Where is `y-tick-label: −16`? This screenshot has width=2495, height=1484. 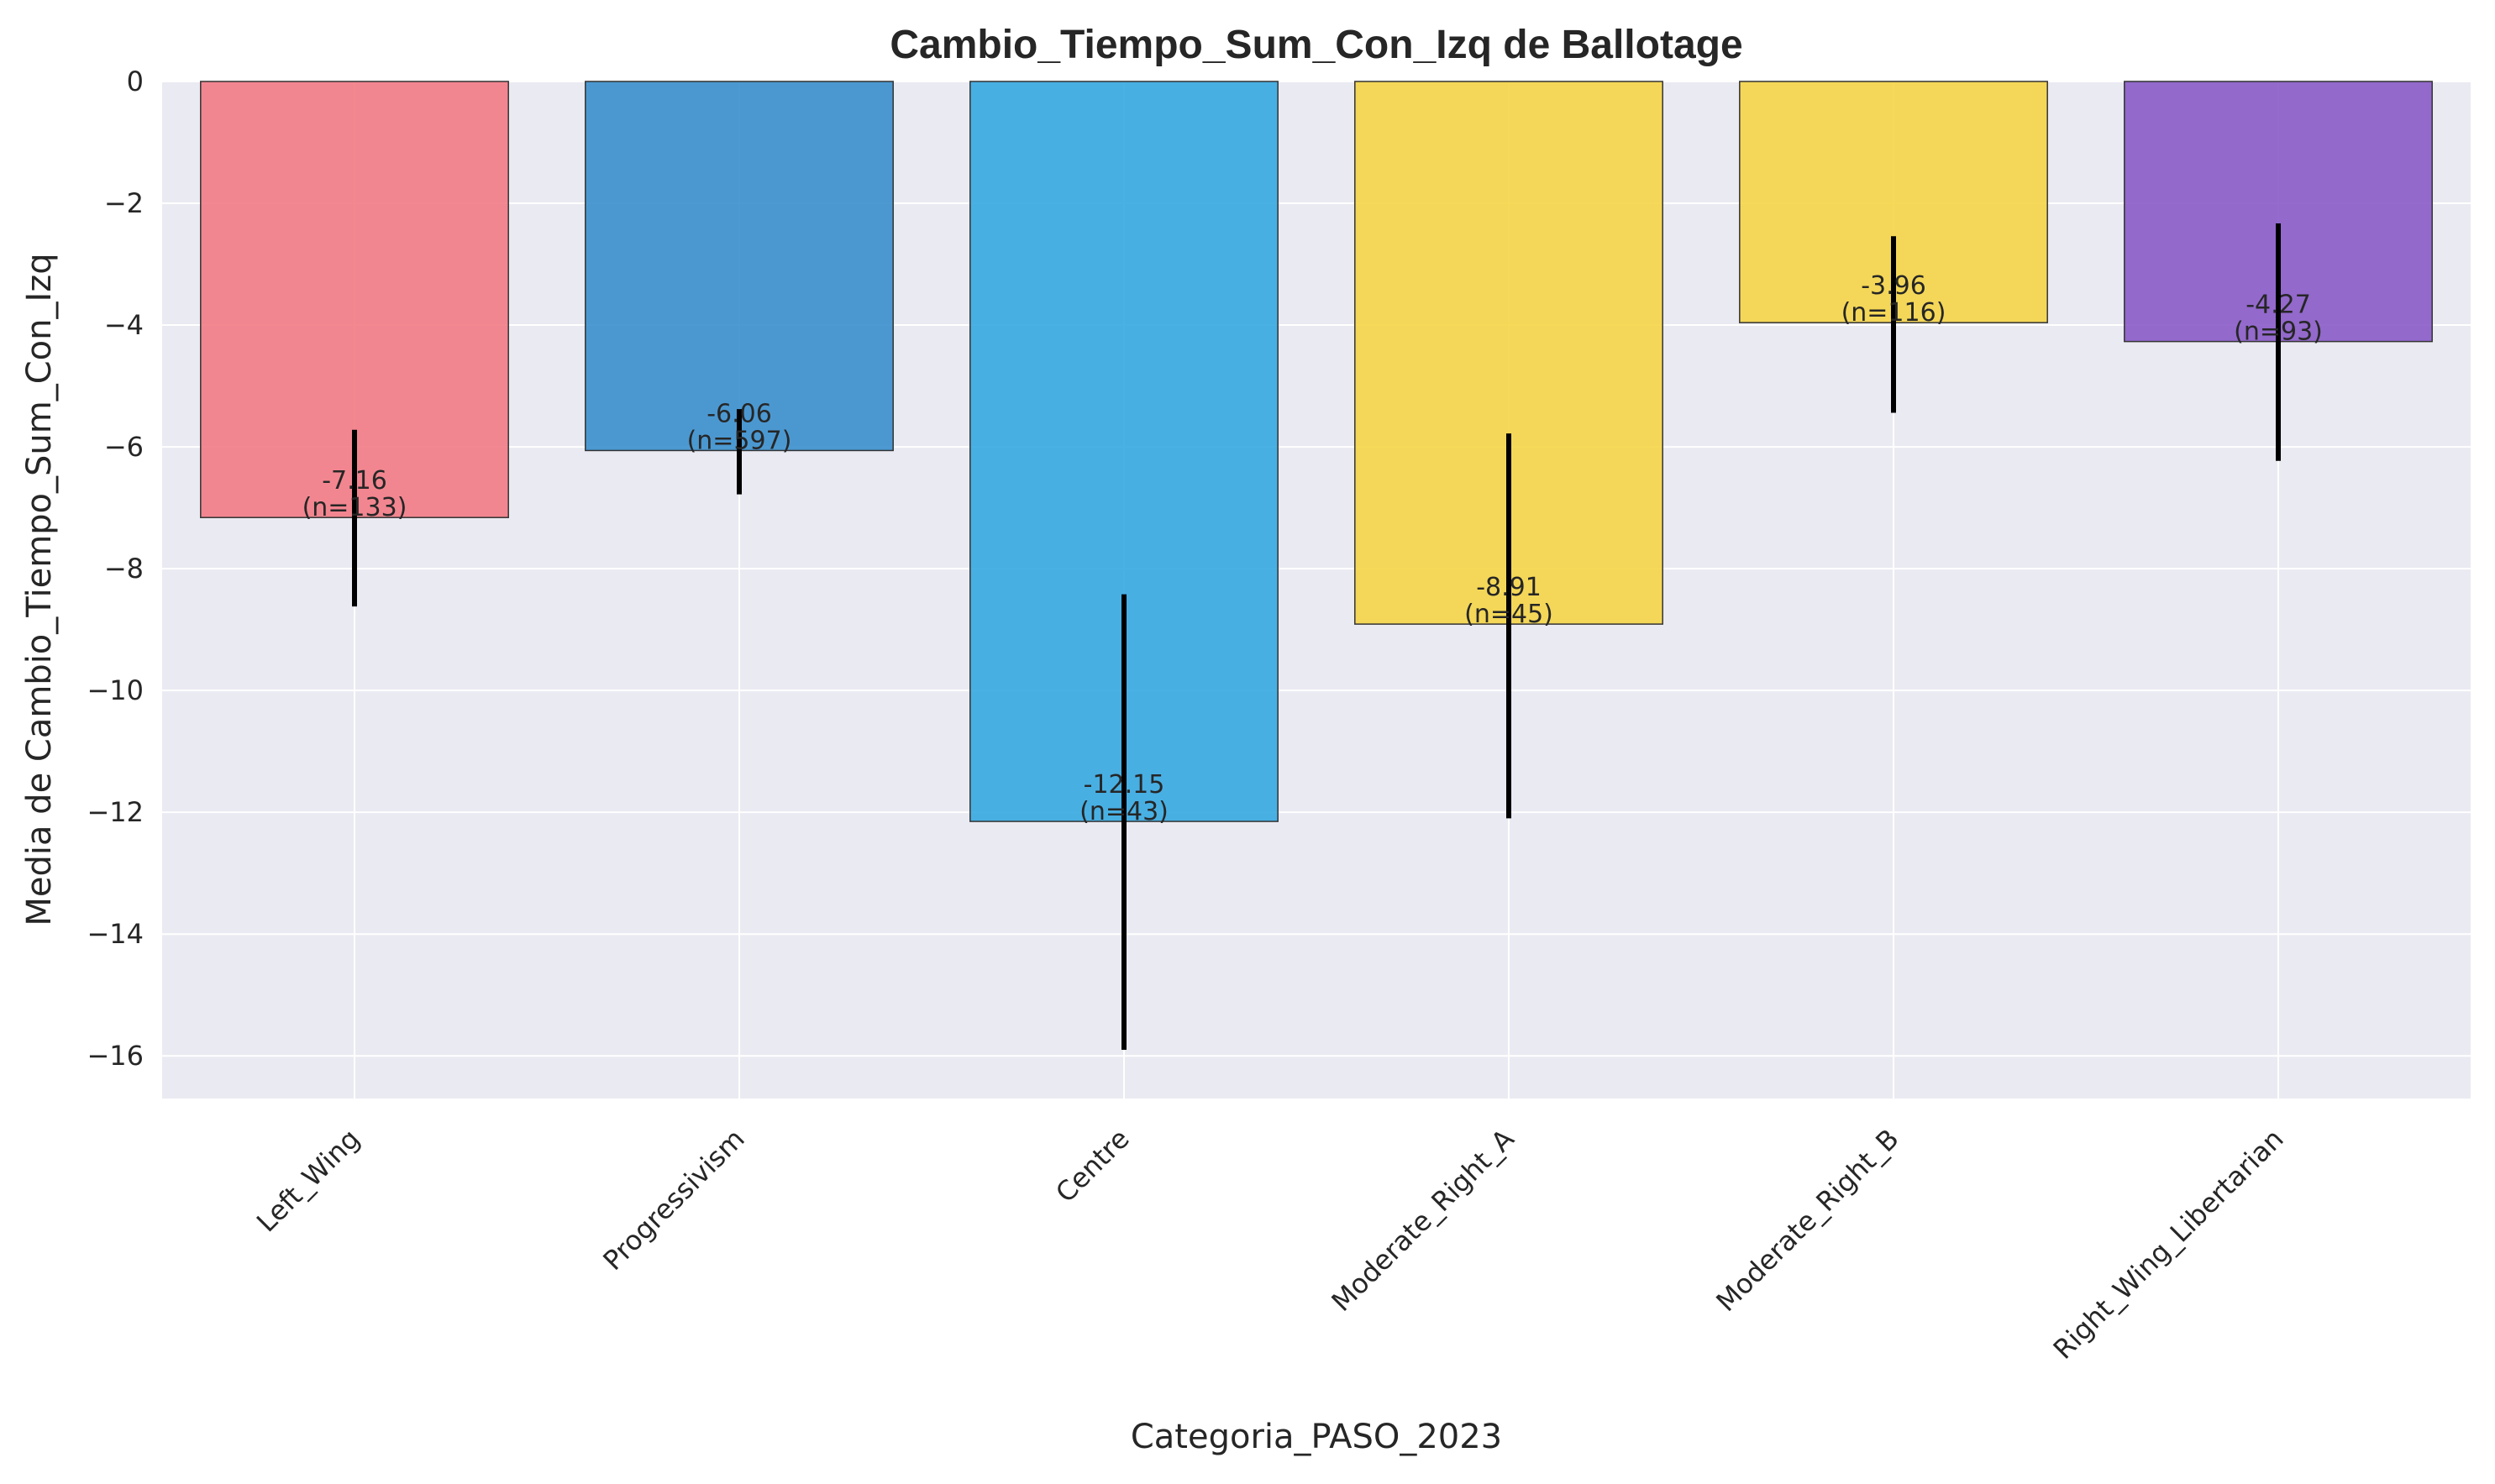 y-tick-label: −16 is located at coordinates (115, 1056).